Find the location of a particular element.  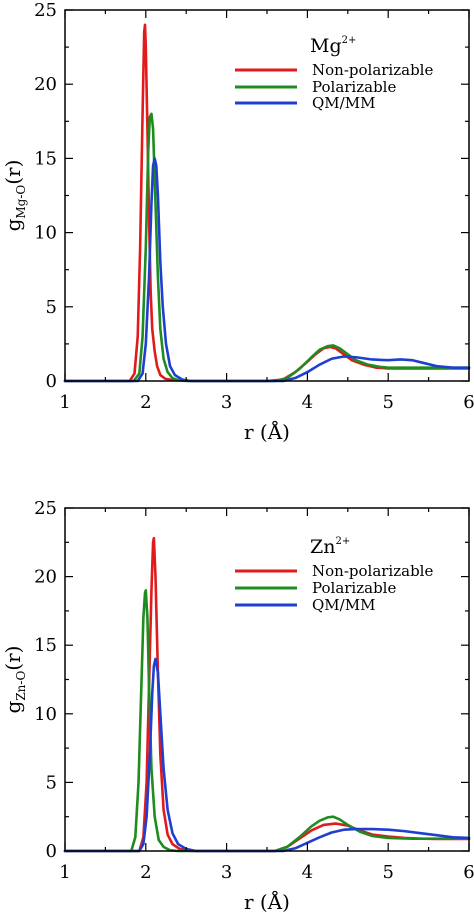

y-axis-title: gMg-O(r) is located at coordinates (14, 196).